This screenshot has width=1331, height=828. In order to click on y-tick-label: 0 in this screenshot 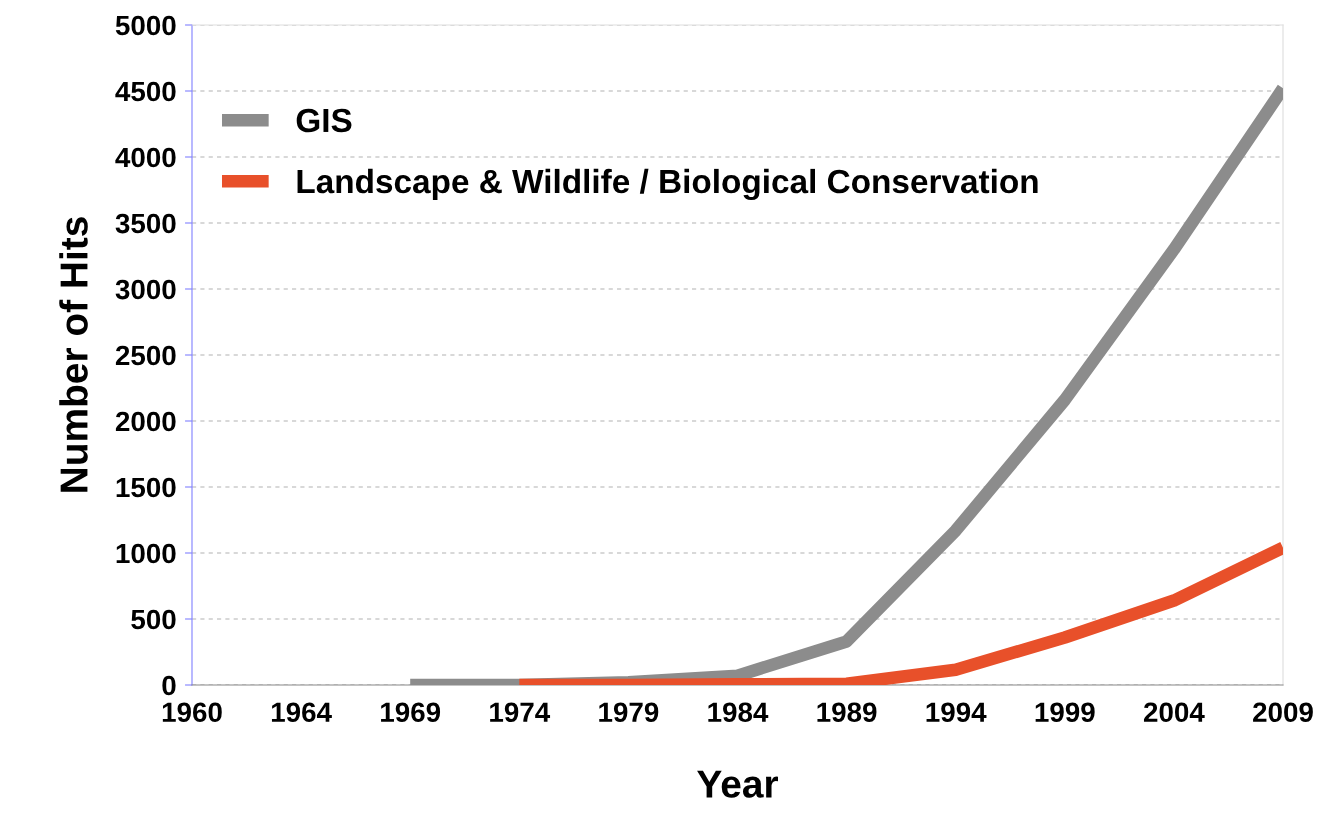, I will do `click(169, 685)`.